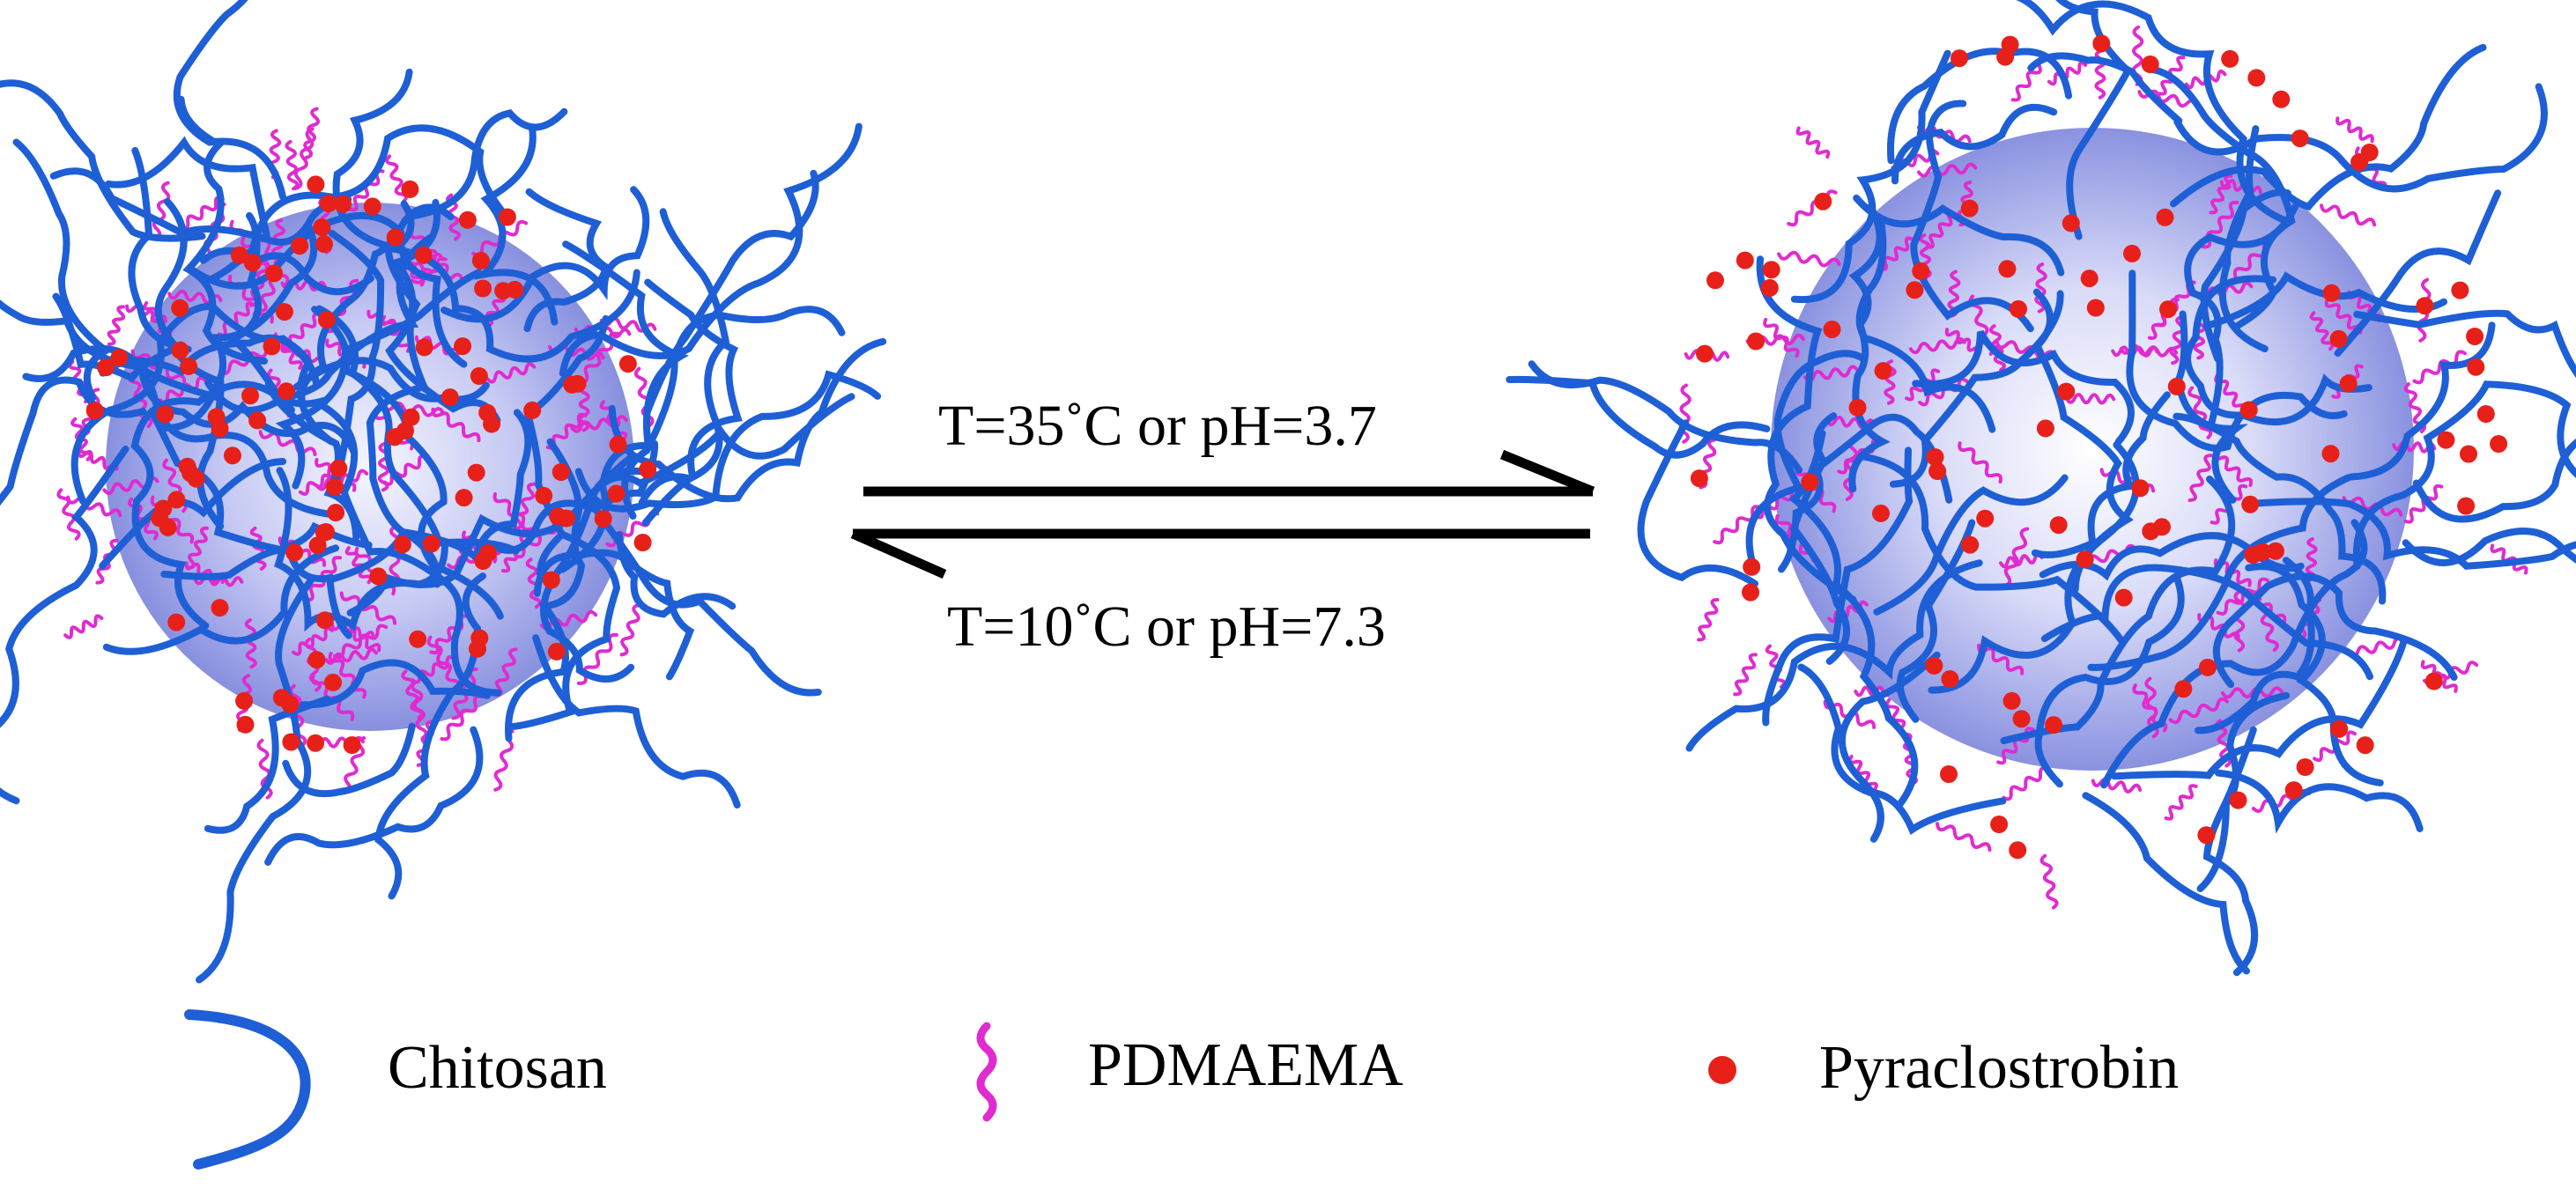 The height and width of the screenshot is (1196, 2576). I want to click on pyraclostrobin-legend-label: Pyraclostrobin, so click(1999, 1068).